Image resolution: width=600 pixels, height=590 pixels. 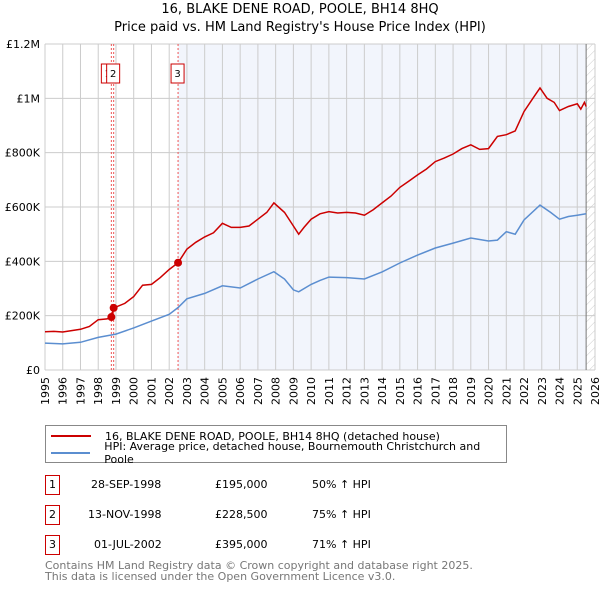 I want to click on transaction-number: 3, so click(x=52, y=545).